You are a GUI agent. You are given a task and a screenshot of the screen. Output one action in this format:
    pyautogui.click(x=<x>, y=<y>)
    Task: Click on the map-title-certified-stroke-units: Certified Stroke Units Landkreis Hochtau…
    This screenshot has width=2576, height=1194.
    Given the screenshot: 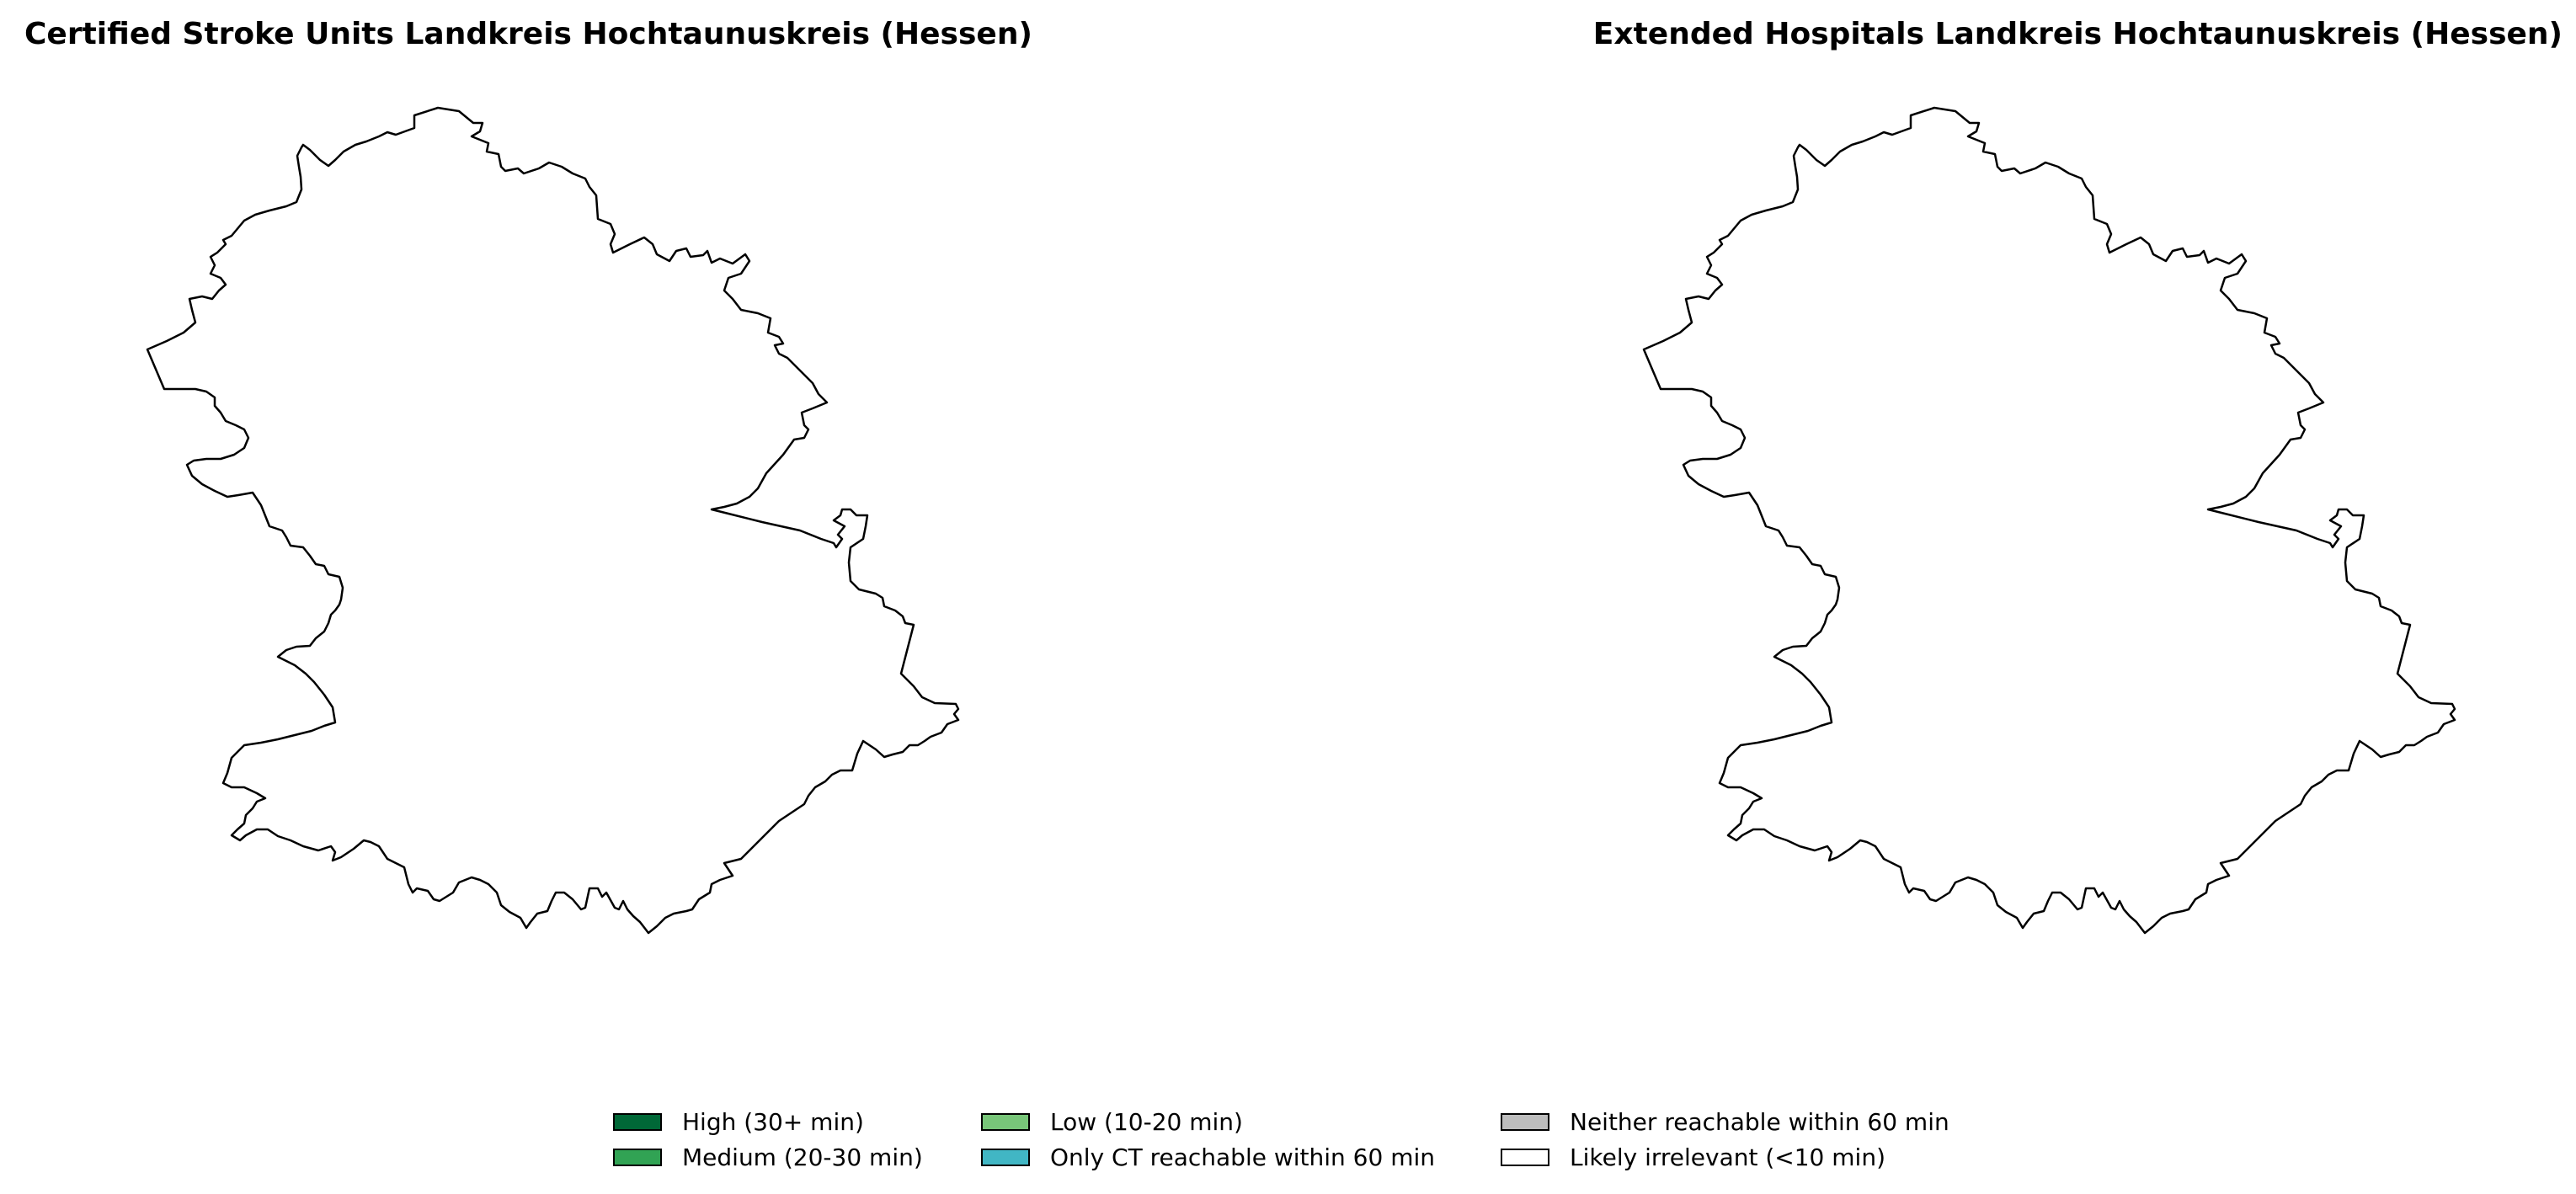 What is the action you would take?
    pyautogui.click(x=528, y=34)
    